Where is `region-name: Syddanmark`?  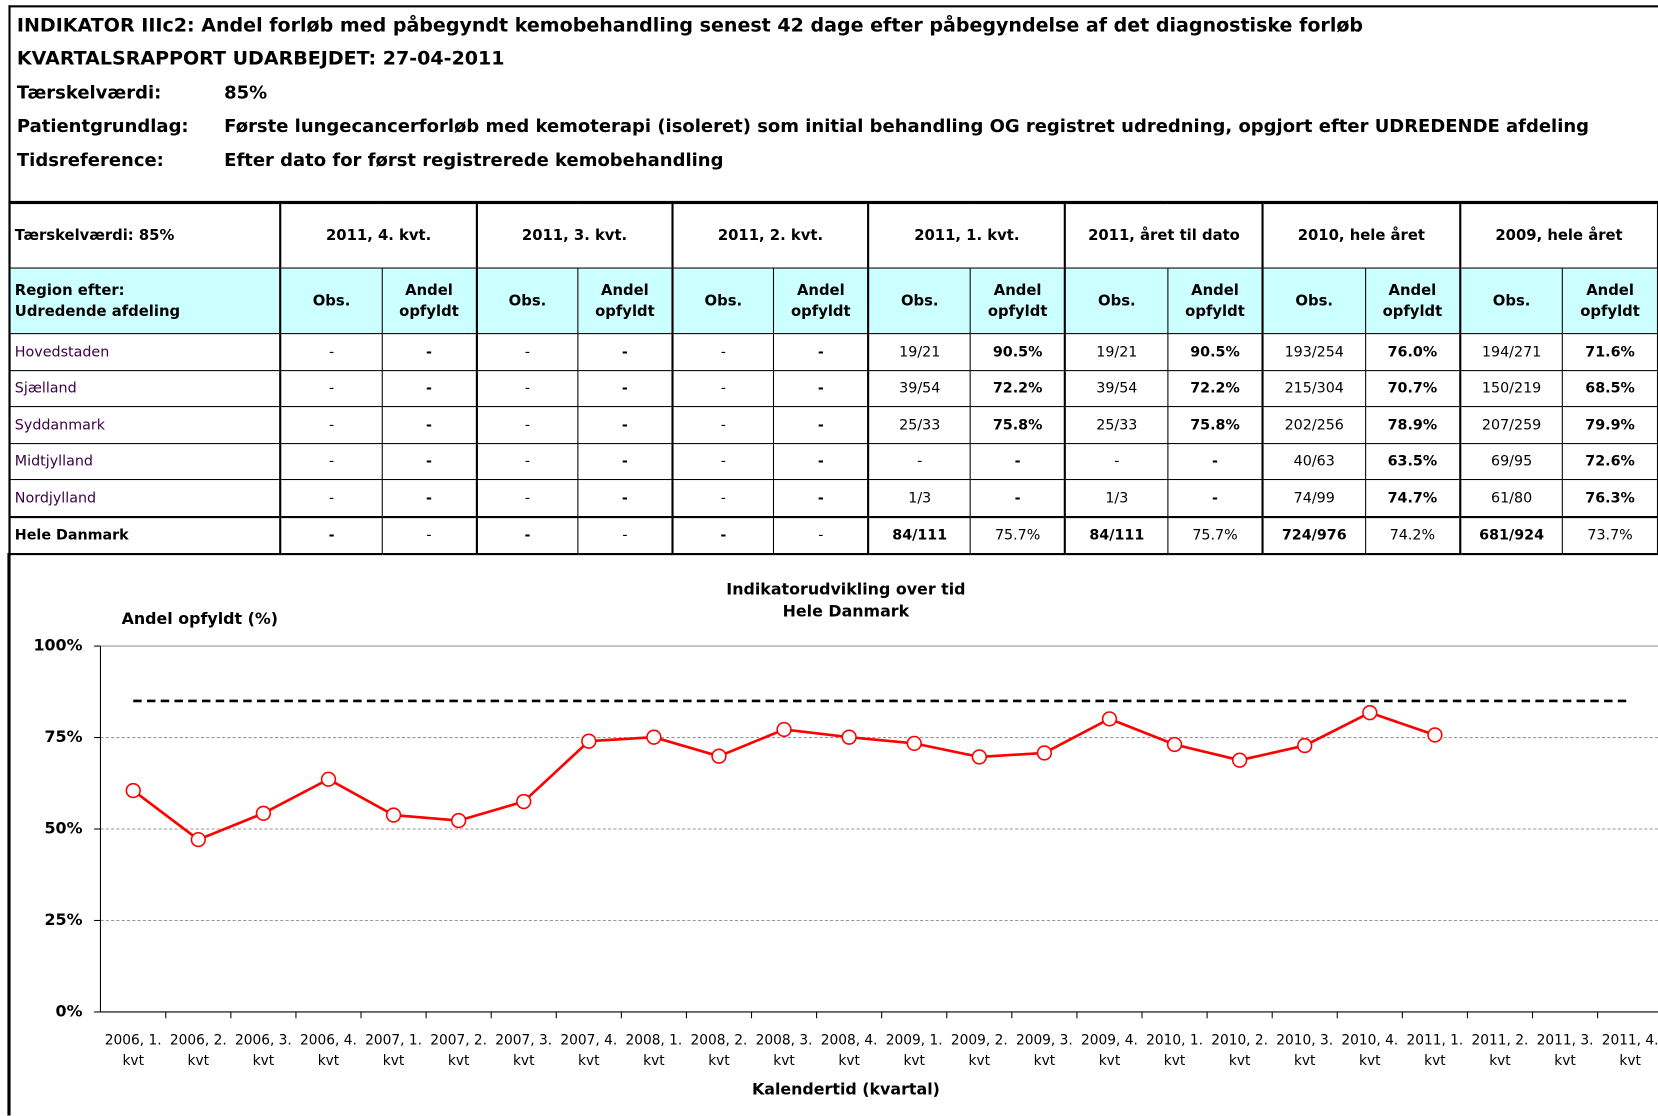
region-name: Syddanmark is located at coordinates (145, 425).